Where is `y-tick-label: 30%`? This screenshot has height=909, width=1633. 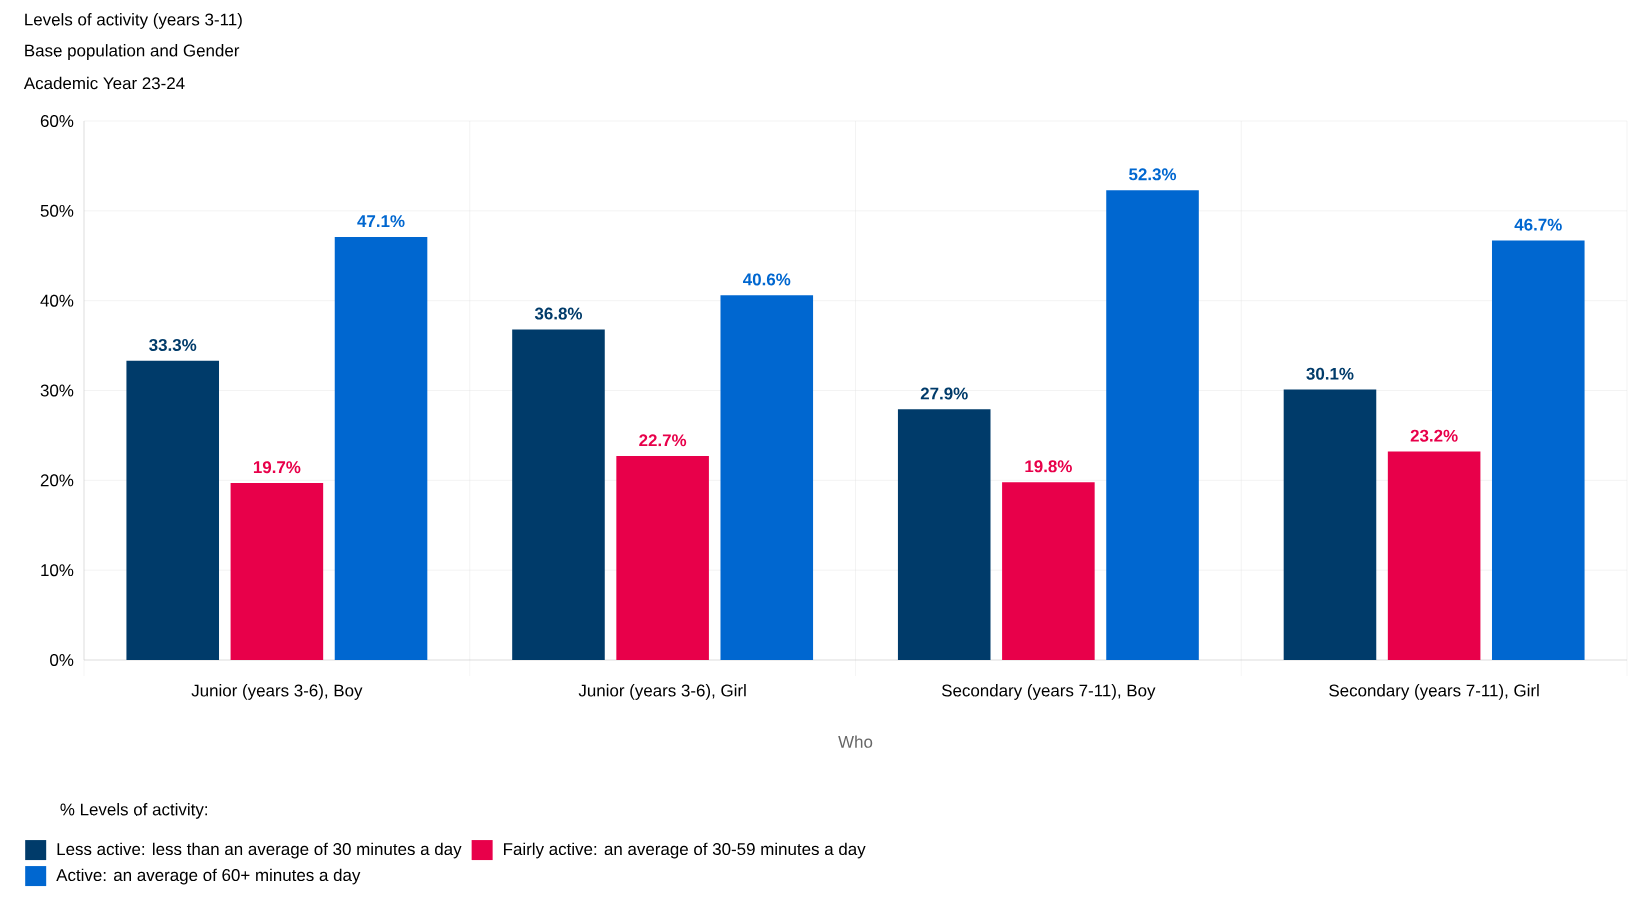 y-tick-label: 30% is located at coordinates (57, 390).